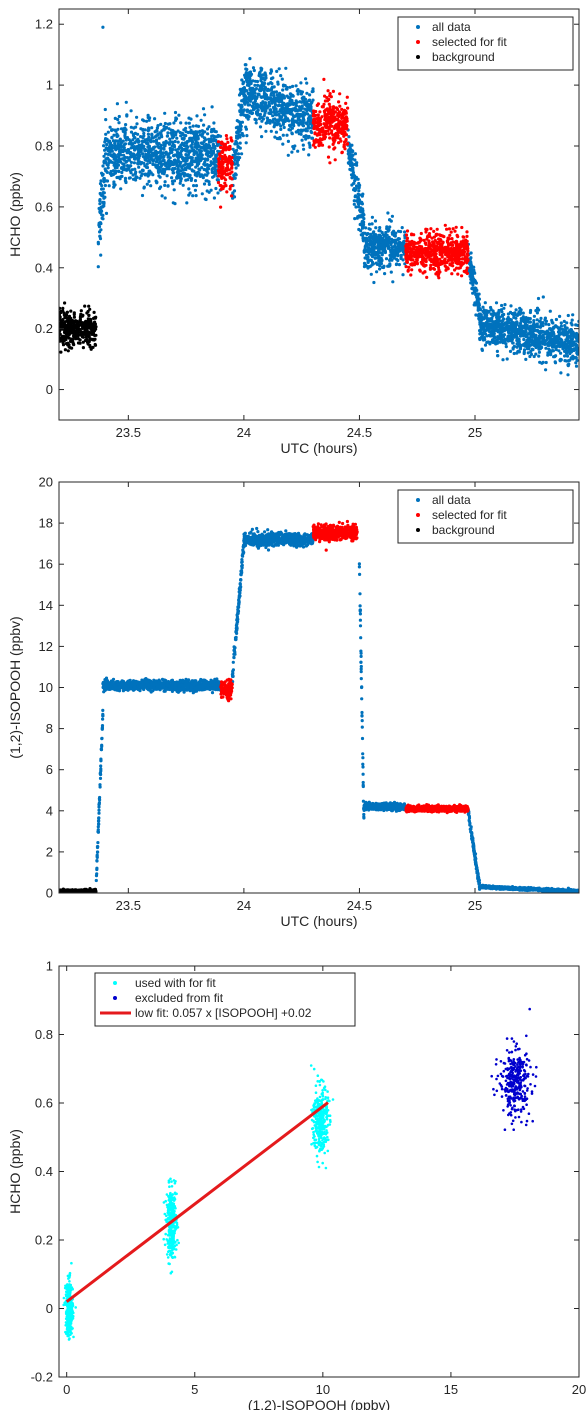 This screenshot has height=1410, width=587. What do you see at coordinates (78, 327) in the screenshot?
I see `series-background` at bounding box center [78, 327].